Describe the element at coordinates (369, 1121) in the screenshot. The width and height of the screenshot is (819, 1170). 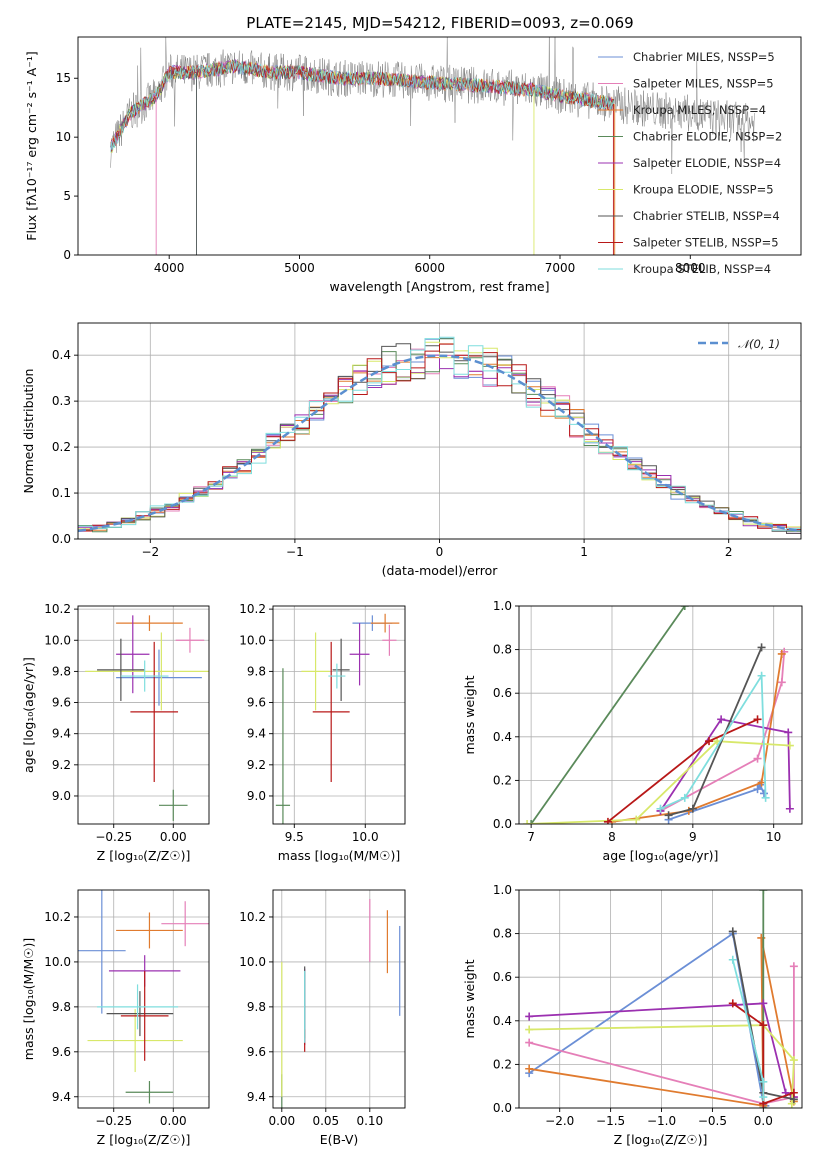
I see `x-tick-label: 0.10` at that location.